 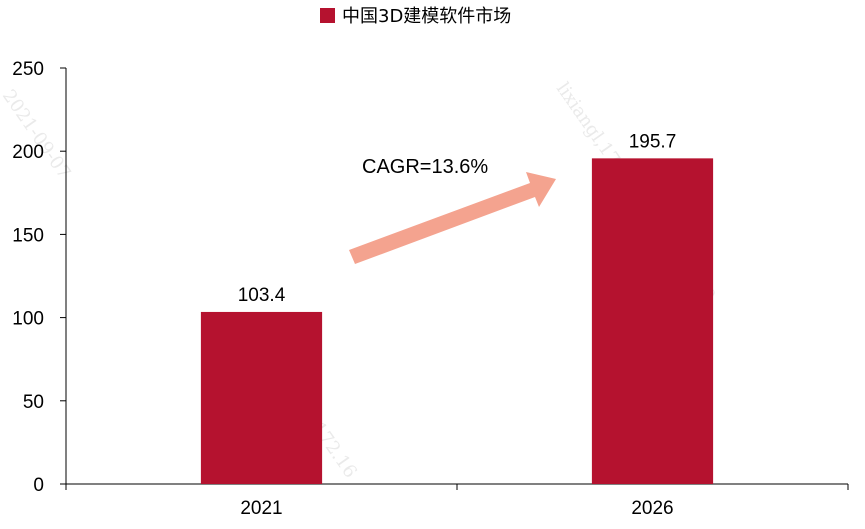 I want to click on legend-swatch, so click(x=327, y=15).